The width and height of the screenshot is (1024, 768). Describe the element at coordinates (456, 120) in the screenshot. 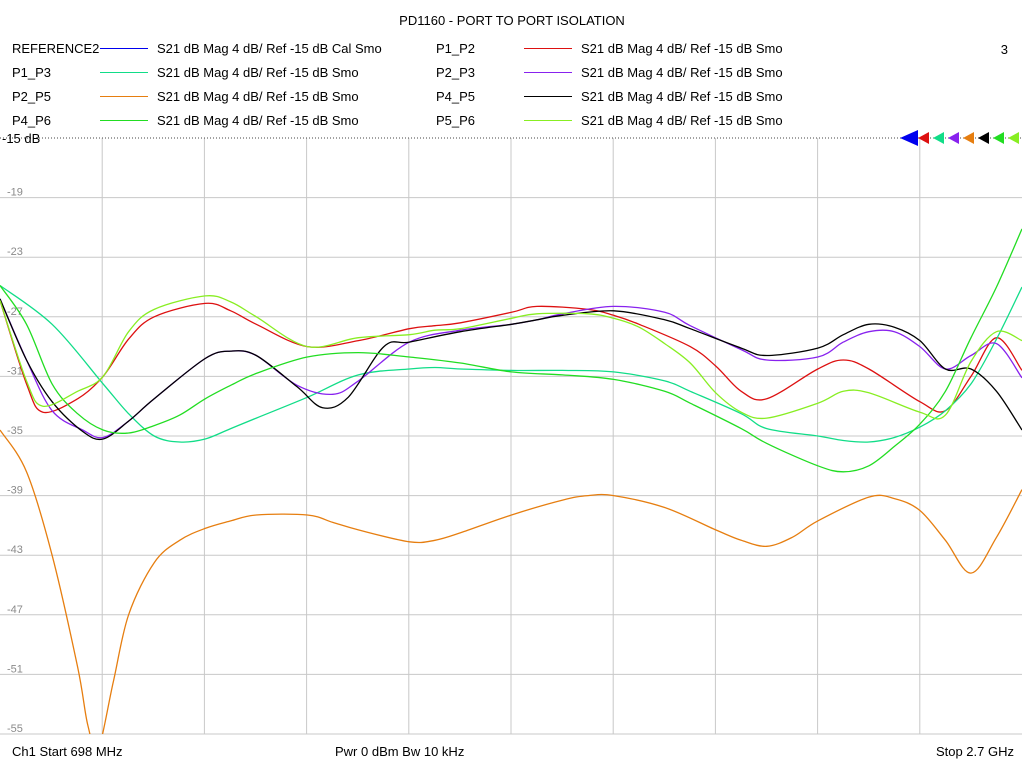

I see `legend-series-name: P5_P6` at that location.